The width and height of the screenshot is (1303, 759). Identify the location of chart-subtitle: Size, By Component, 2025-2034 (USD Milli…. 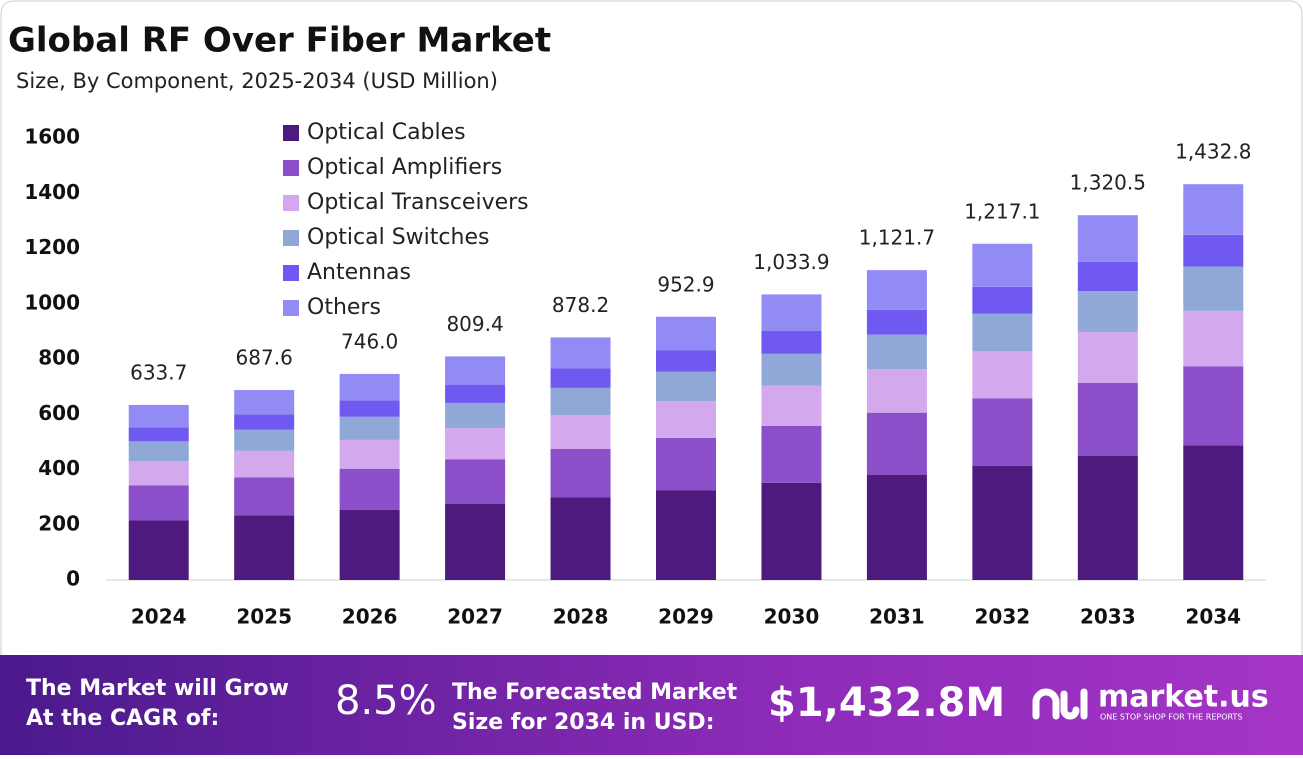
(257, 81).